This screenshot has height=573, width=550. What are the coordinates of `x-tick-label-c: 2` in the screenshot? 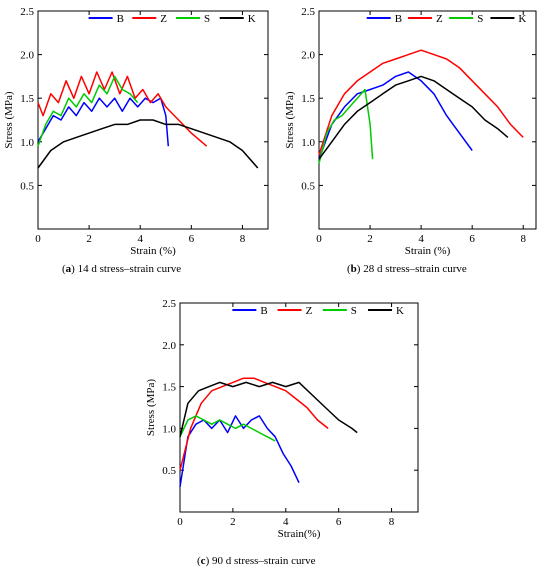 It's located at (233, 522).